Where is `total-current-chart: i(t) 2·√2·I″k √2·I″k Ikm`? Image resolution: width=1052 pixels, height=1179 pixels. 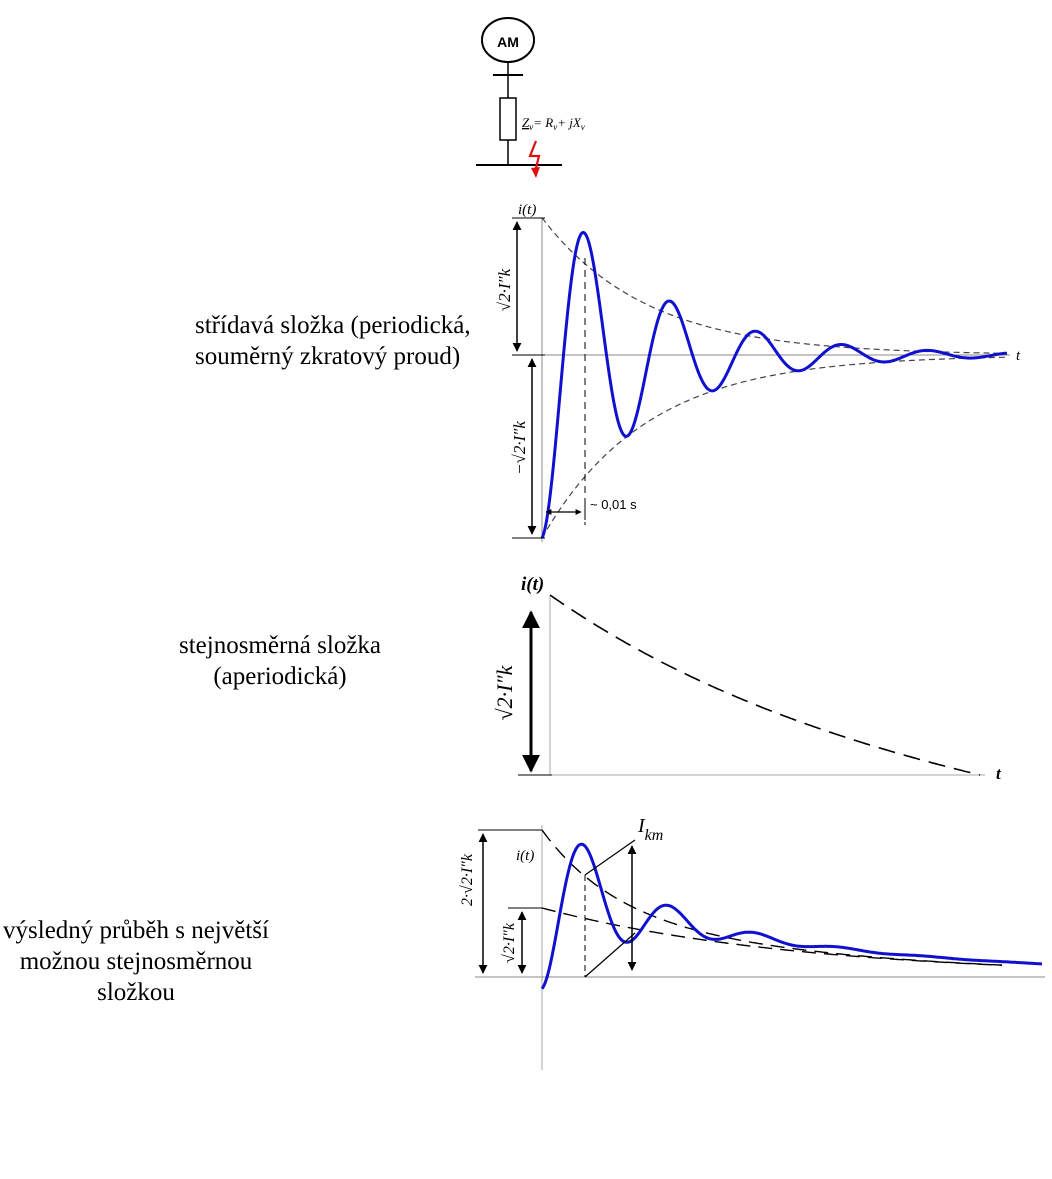
total-current-chart: i(t) 2·√2·I″k √2·I″k Ikm is located at coordinates (752, 942).